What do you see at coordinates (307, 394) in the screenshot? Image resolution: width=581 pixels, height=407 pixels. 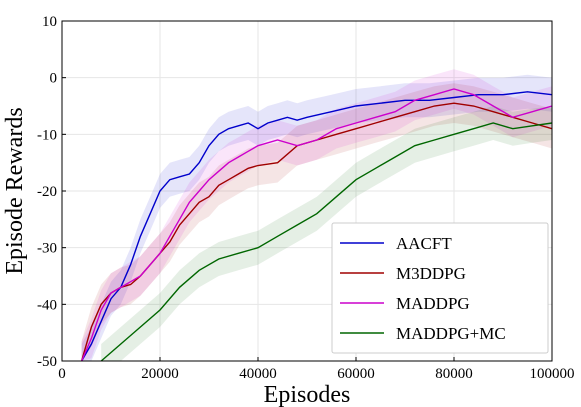 I see `x-axis-label: Episodes` at bounding box center [307, 394].